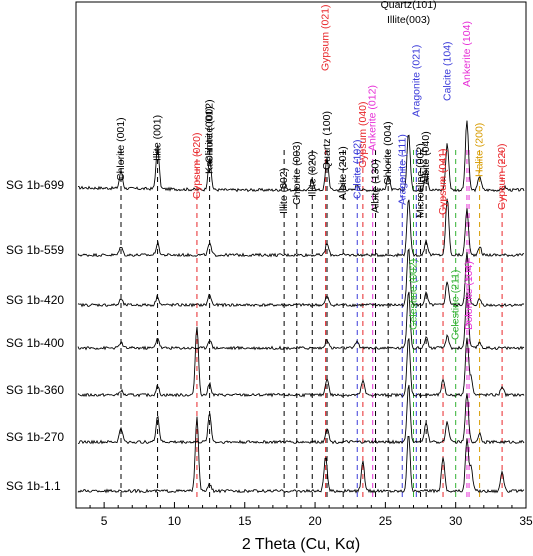  Describe the element at coordinates (121, 149) in the screenshot. I see `peak-label-0: Chlorite (001)` at that location.